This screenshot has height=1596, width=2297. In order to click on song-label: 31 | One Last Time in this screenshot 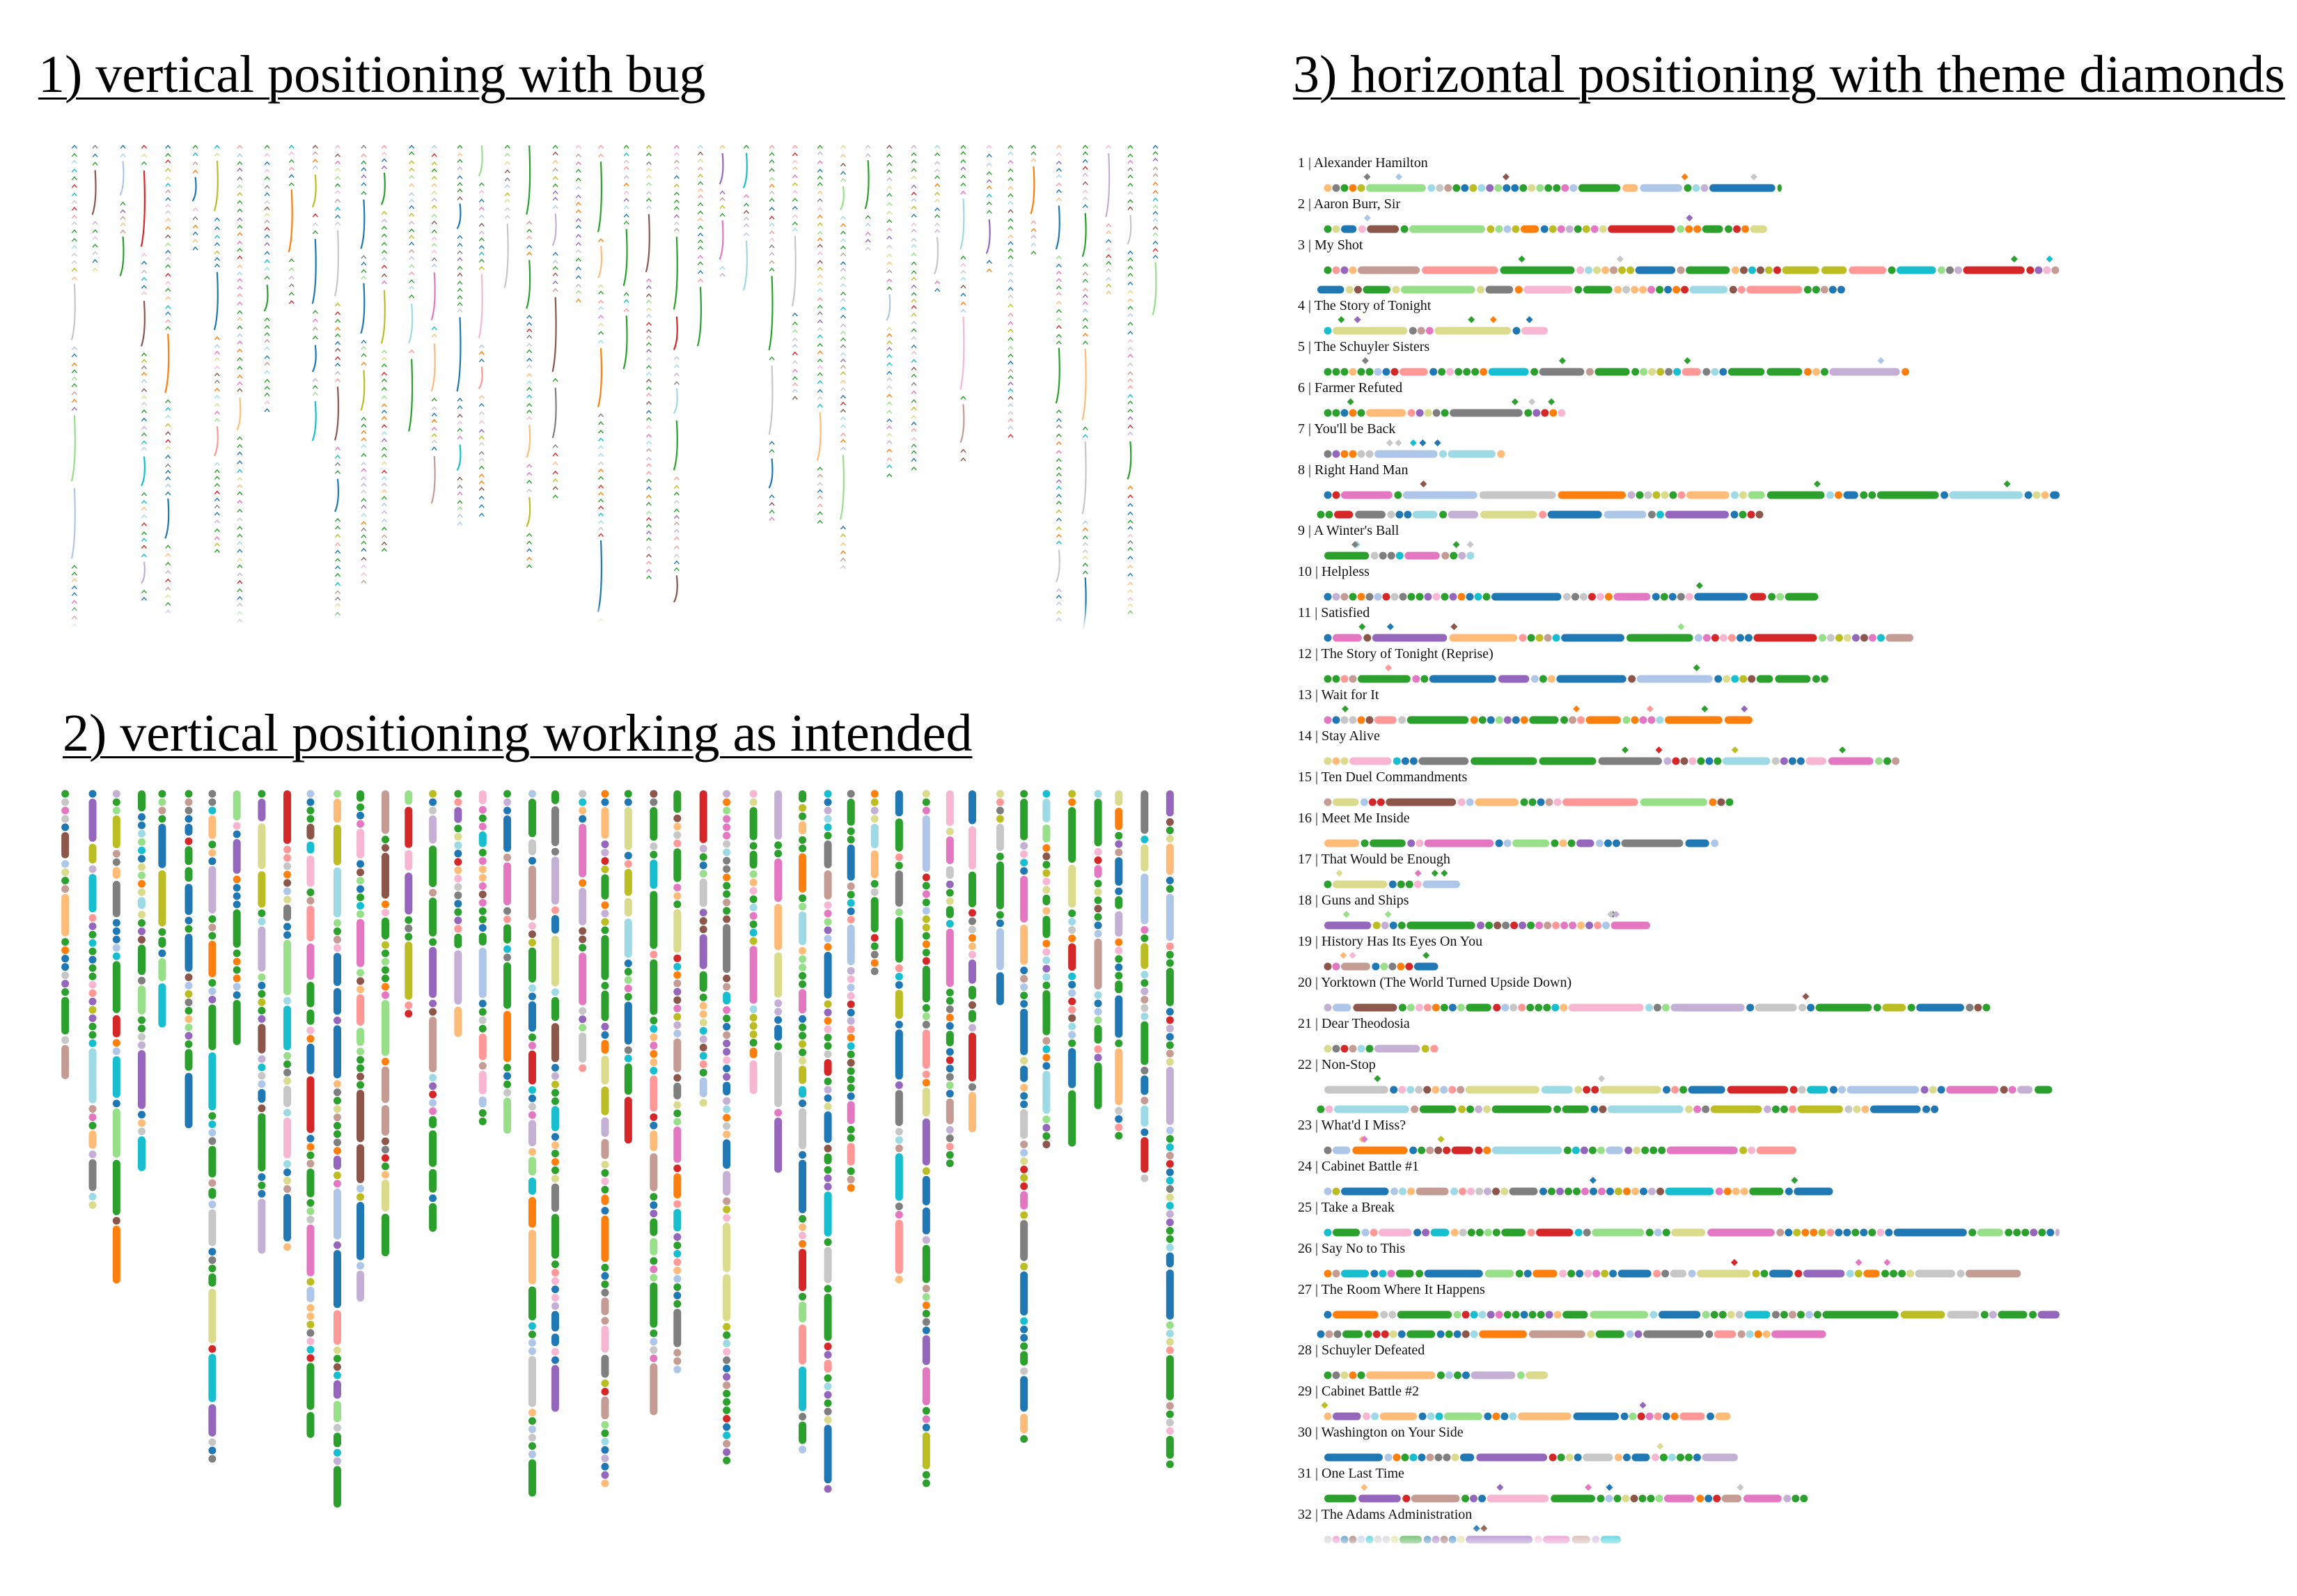, I will do `click(1351, 1474)`.